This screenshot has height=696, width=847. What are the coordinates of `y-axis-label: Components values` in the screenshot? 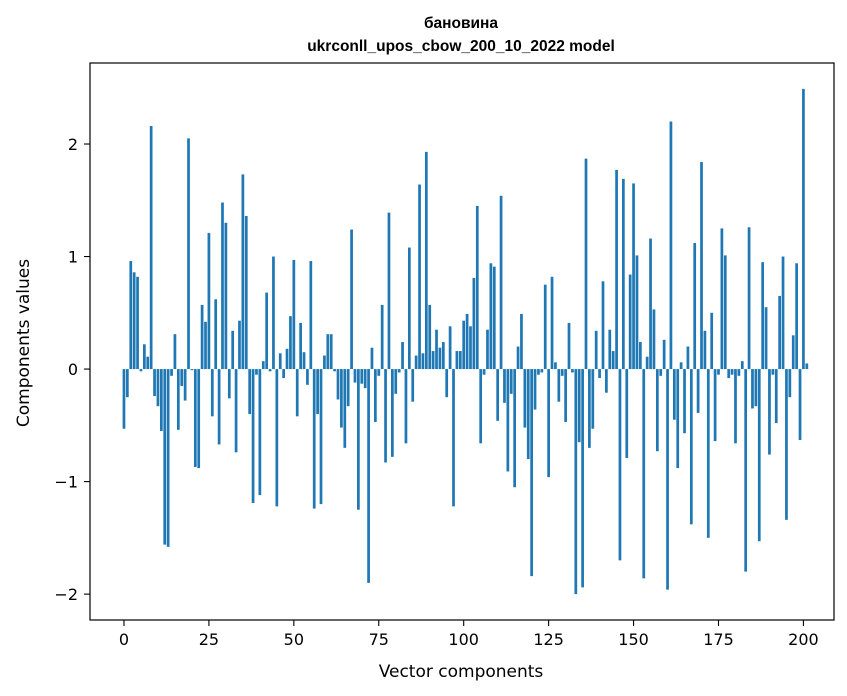 It's located at (24, 343).